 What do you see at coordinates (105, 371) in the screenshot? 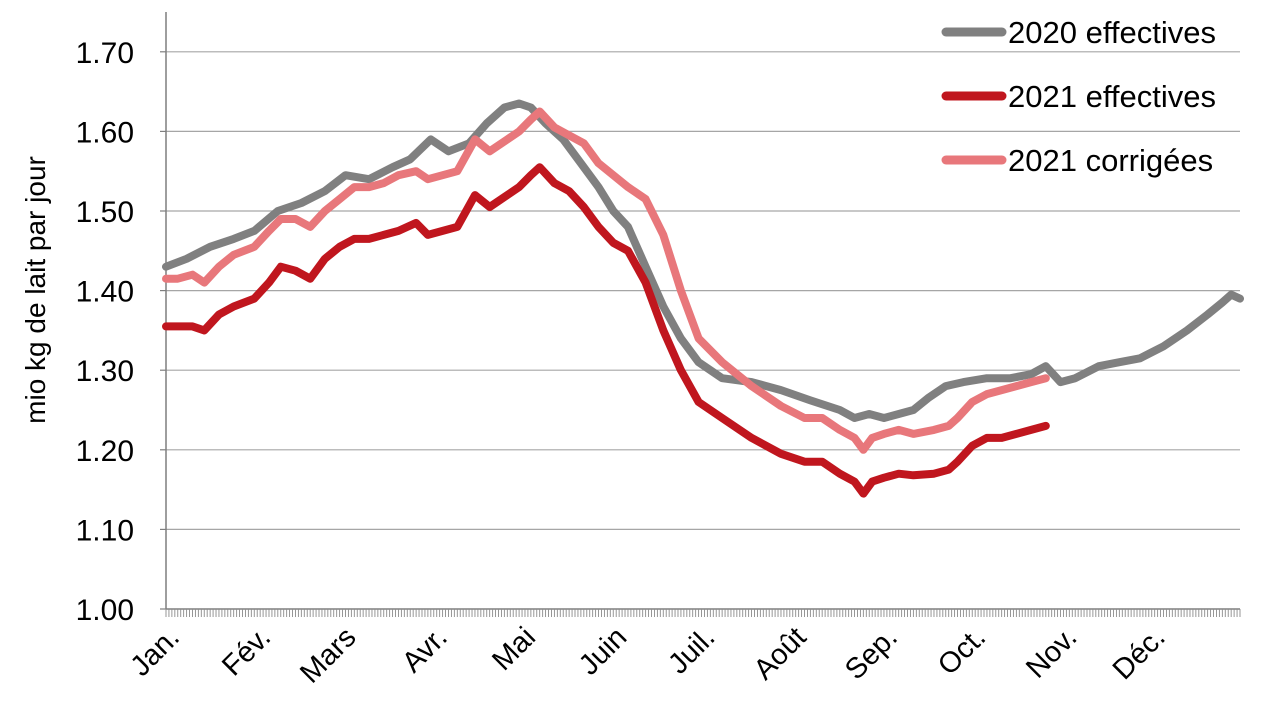
I see `y-tick-label: 1.30` at bounding box center [105, 371].